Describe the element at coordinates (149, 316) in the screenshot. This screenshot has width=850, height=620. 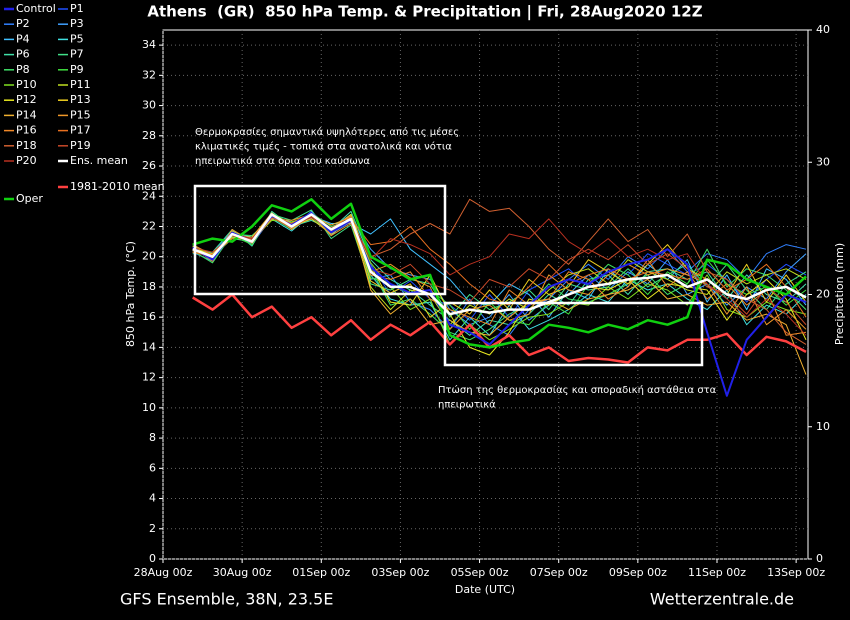
I see `y-tick-label: 16` at that location.